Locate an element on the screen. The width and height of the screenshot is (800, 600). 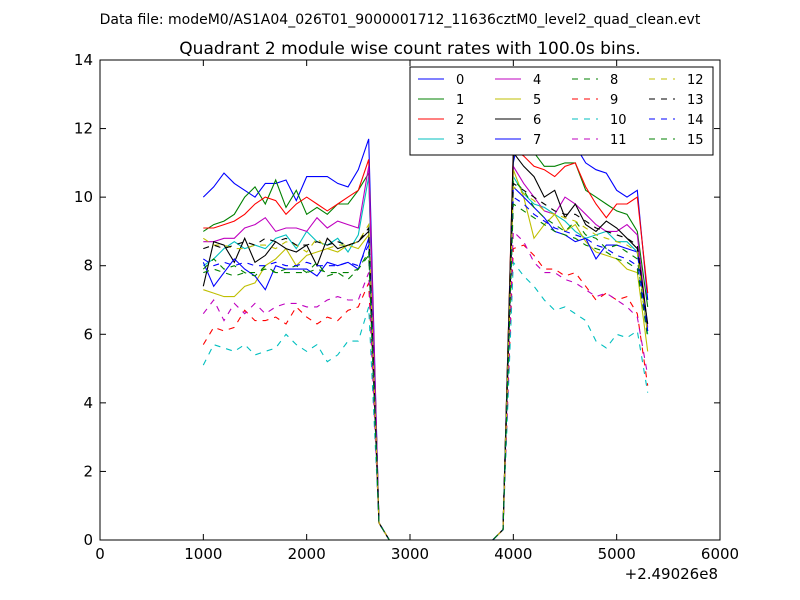
legend-label-4: 4 is located at coordinates (537, 80).